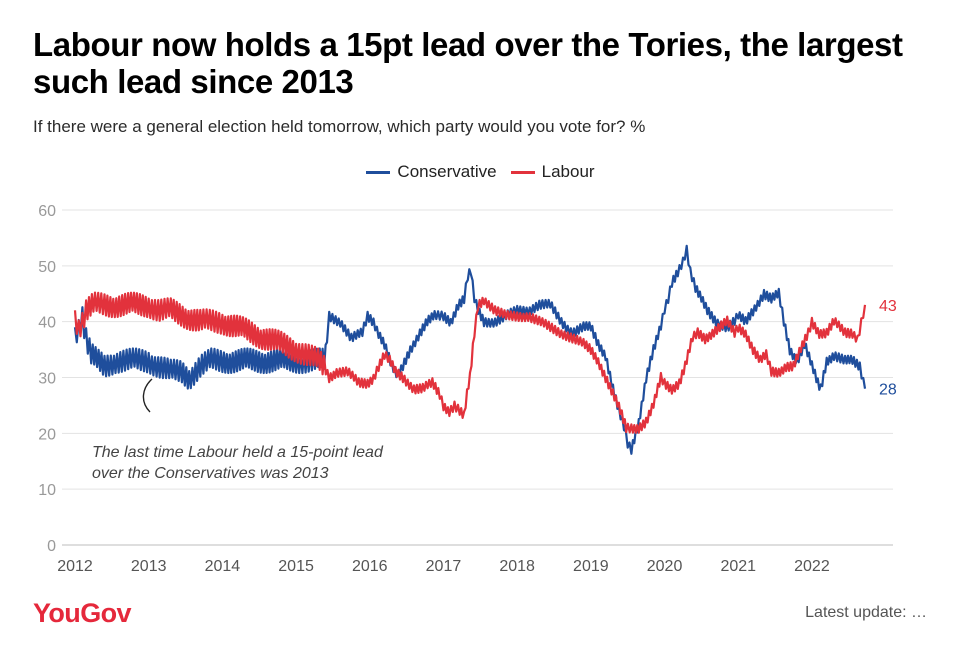  What do you see at coordinates (47, 434) in the screenshot?
I see `y-tick-label-20: 20` at bounding box center [47, 434].